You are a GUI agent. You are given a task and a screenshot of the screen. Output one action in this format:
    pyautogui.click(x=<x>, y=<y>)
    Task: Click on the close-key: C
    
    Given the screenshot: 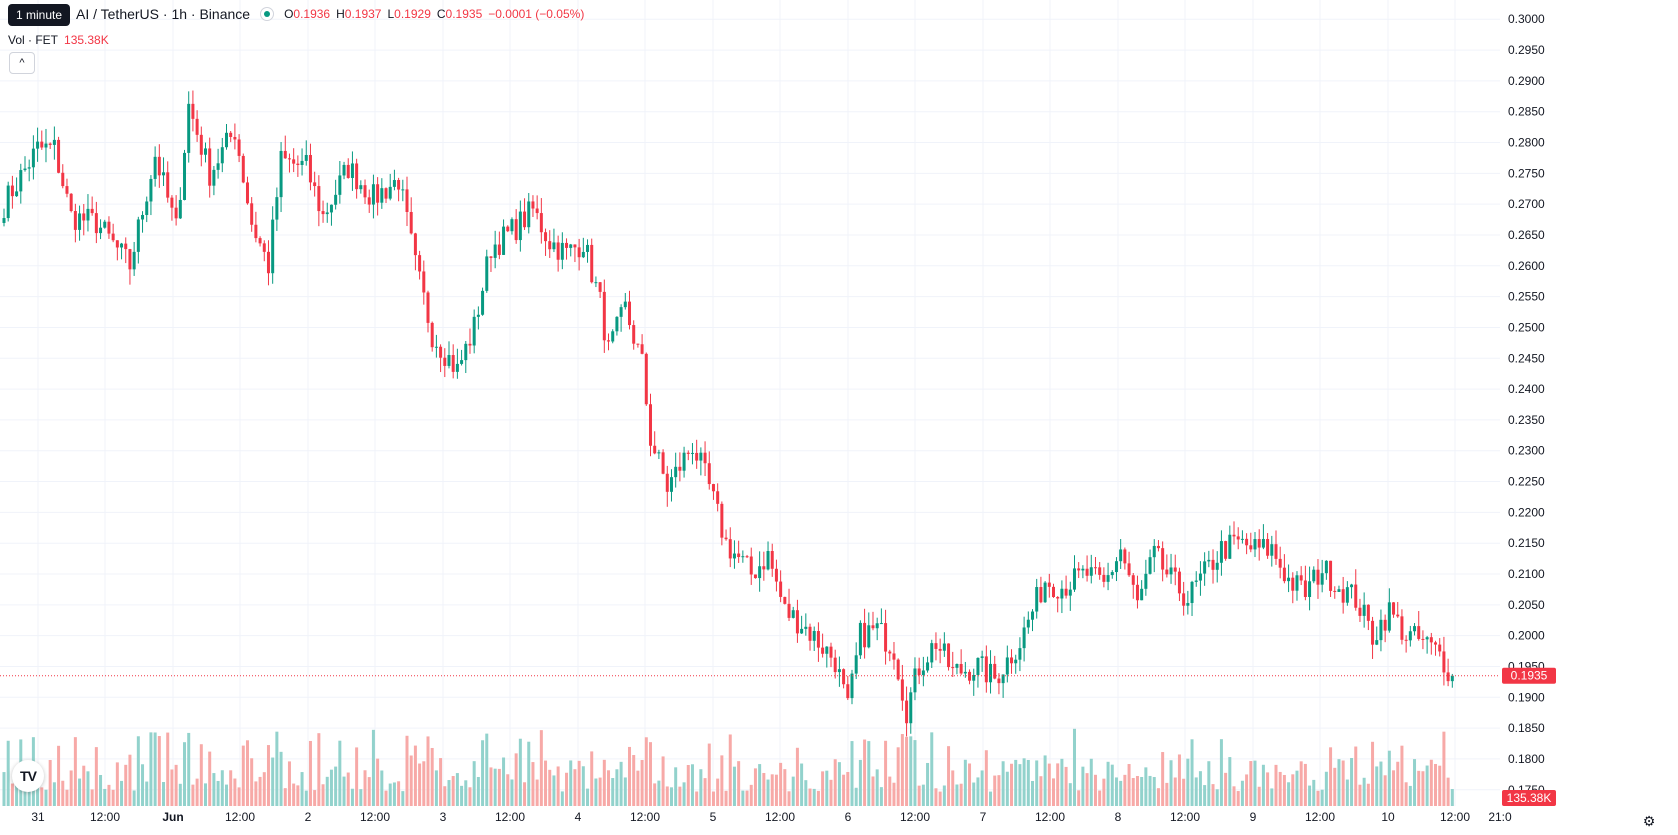 What is the action you would take?
    pyautogui.click(x=441, y=14)
    